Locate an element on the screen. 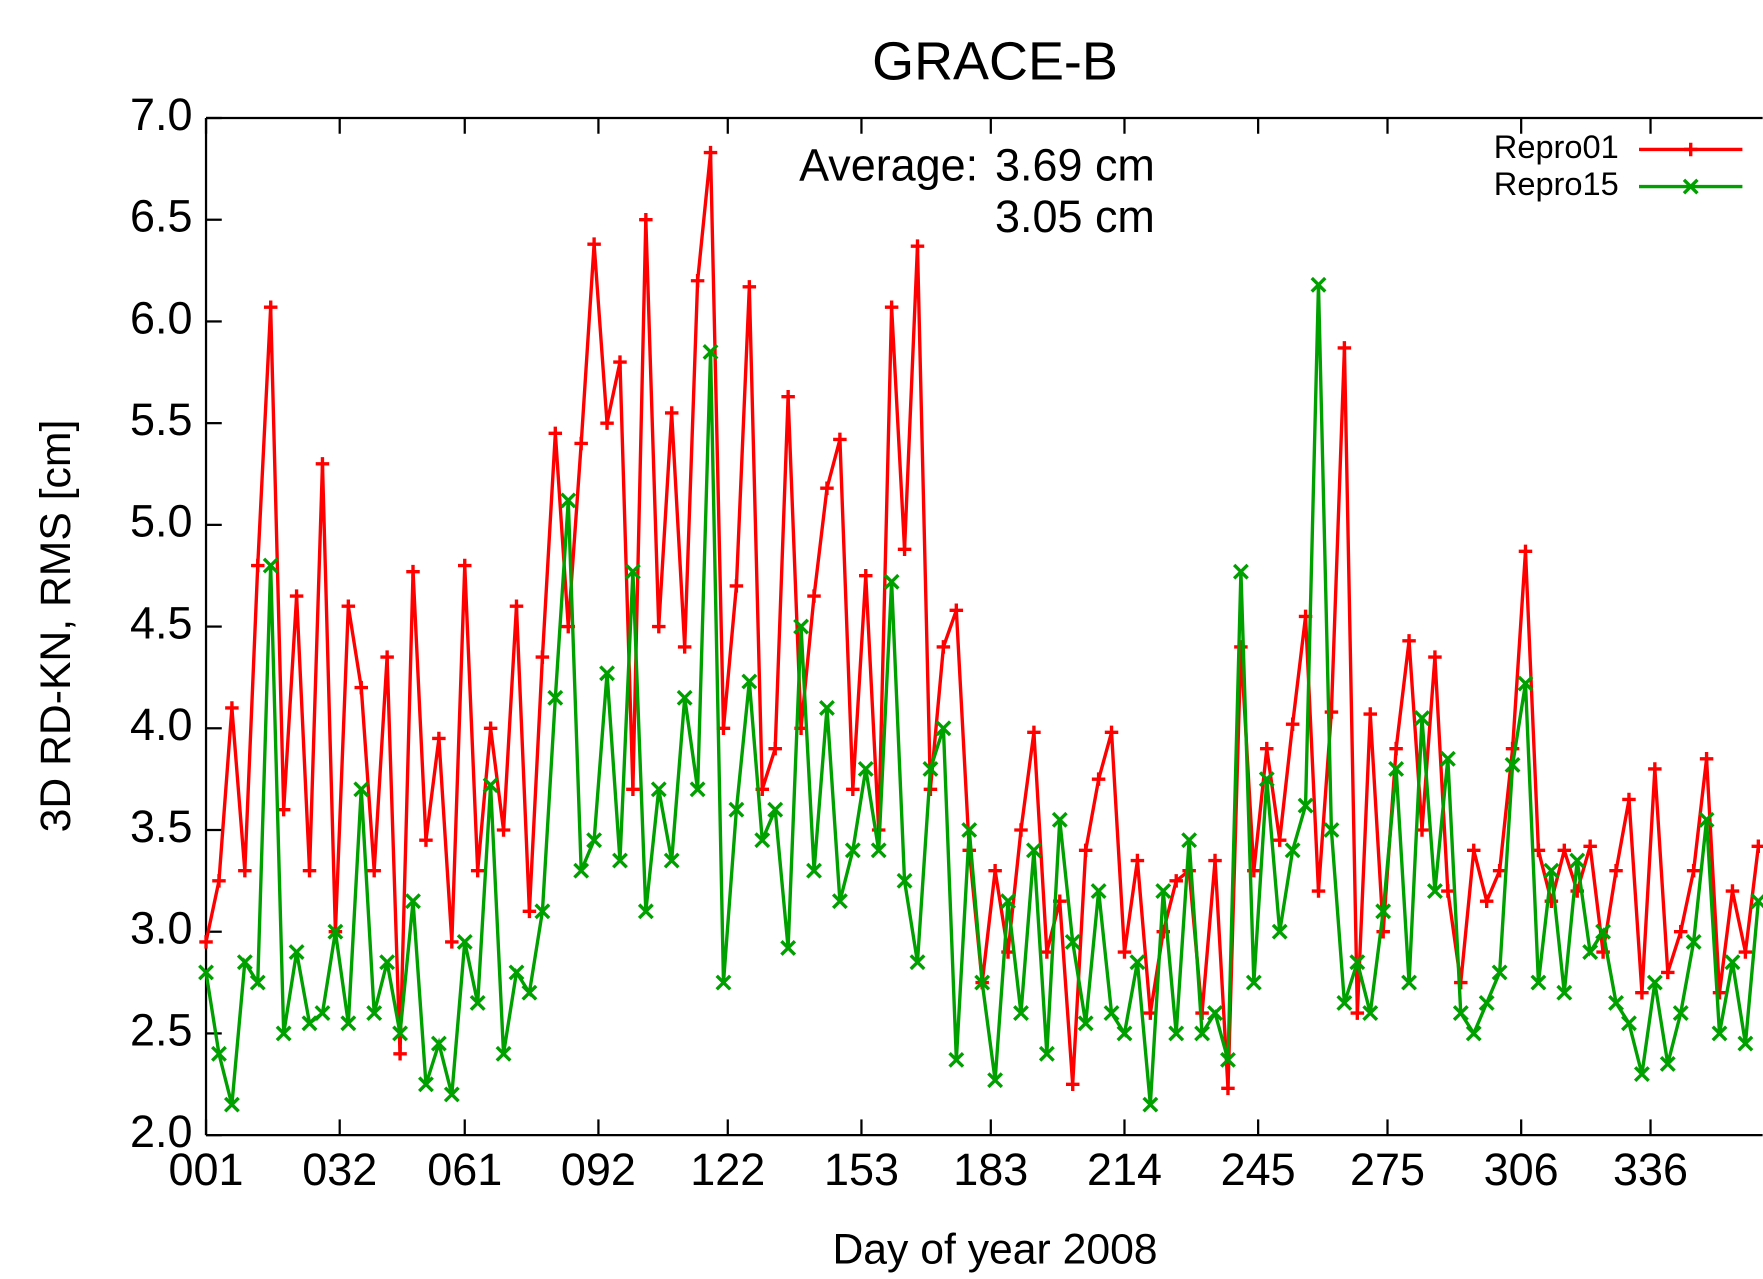  x-tick-label: 275 is located at coordinates (1387, 1169).